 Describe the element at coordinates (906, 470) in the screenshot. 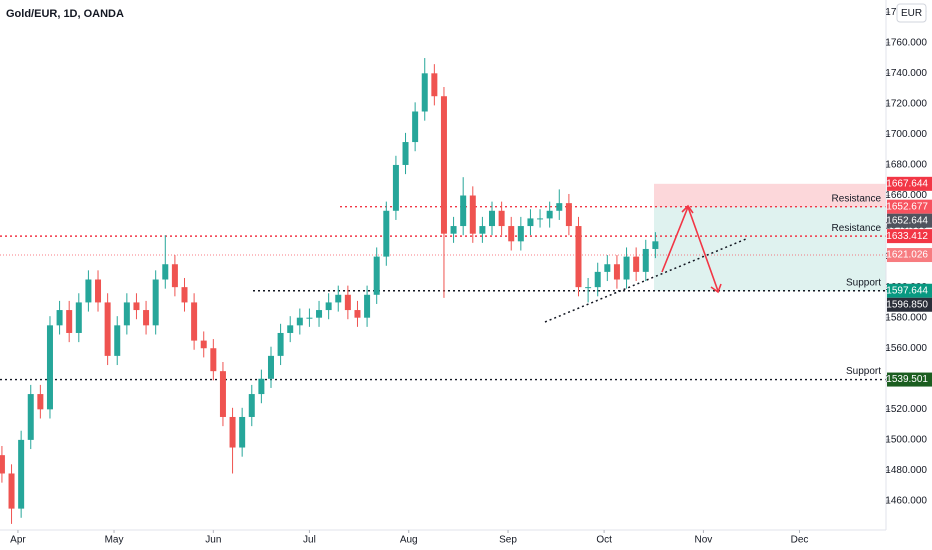

I see `y-tick-label: 1480.000` at that location.